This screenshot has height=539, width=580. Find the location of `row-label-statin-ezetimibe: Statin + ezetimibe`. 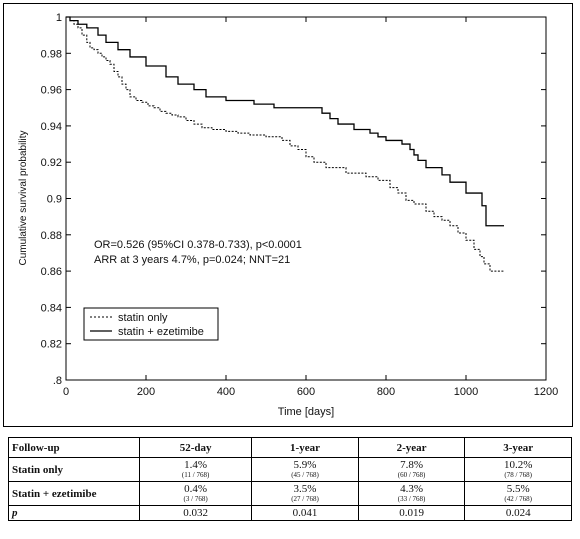

row-label-statin-ezetimibe: Statin + ezetimibe is located at coordinates (74, 493).